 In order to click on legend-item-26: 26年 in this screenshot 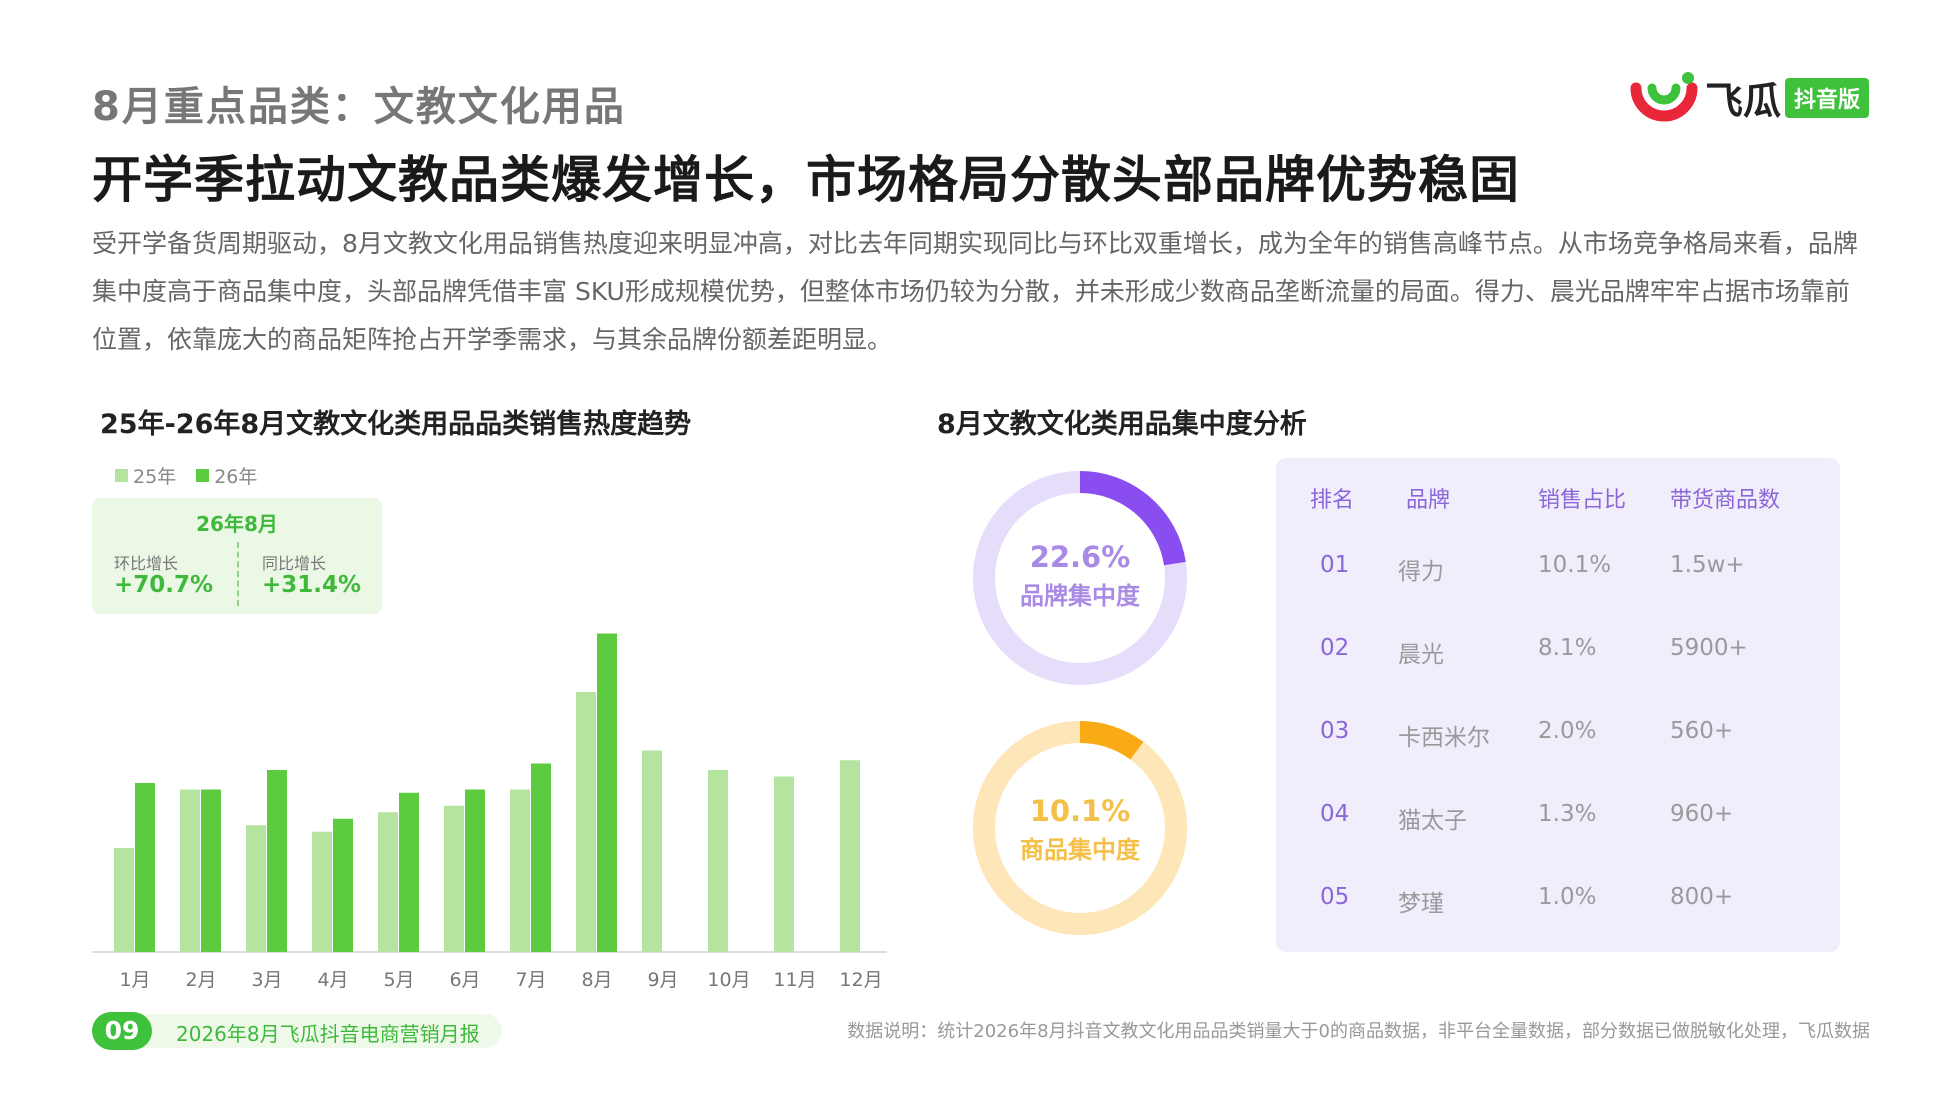, I will do `click(226, 475)`.